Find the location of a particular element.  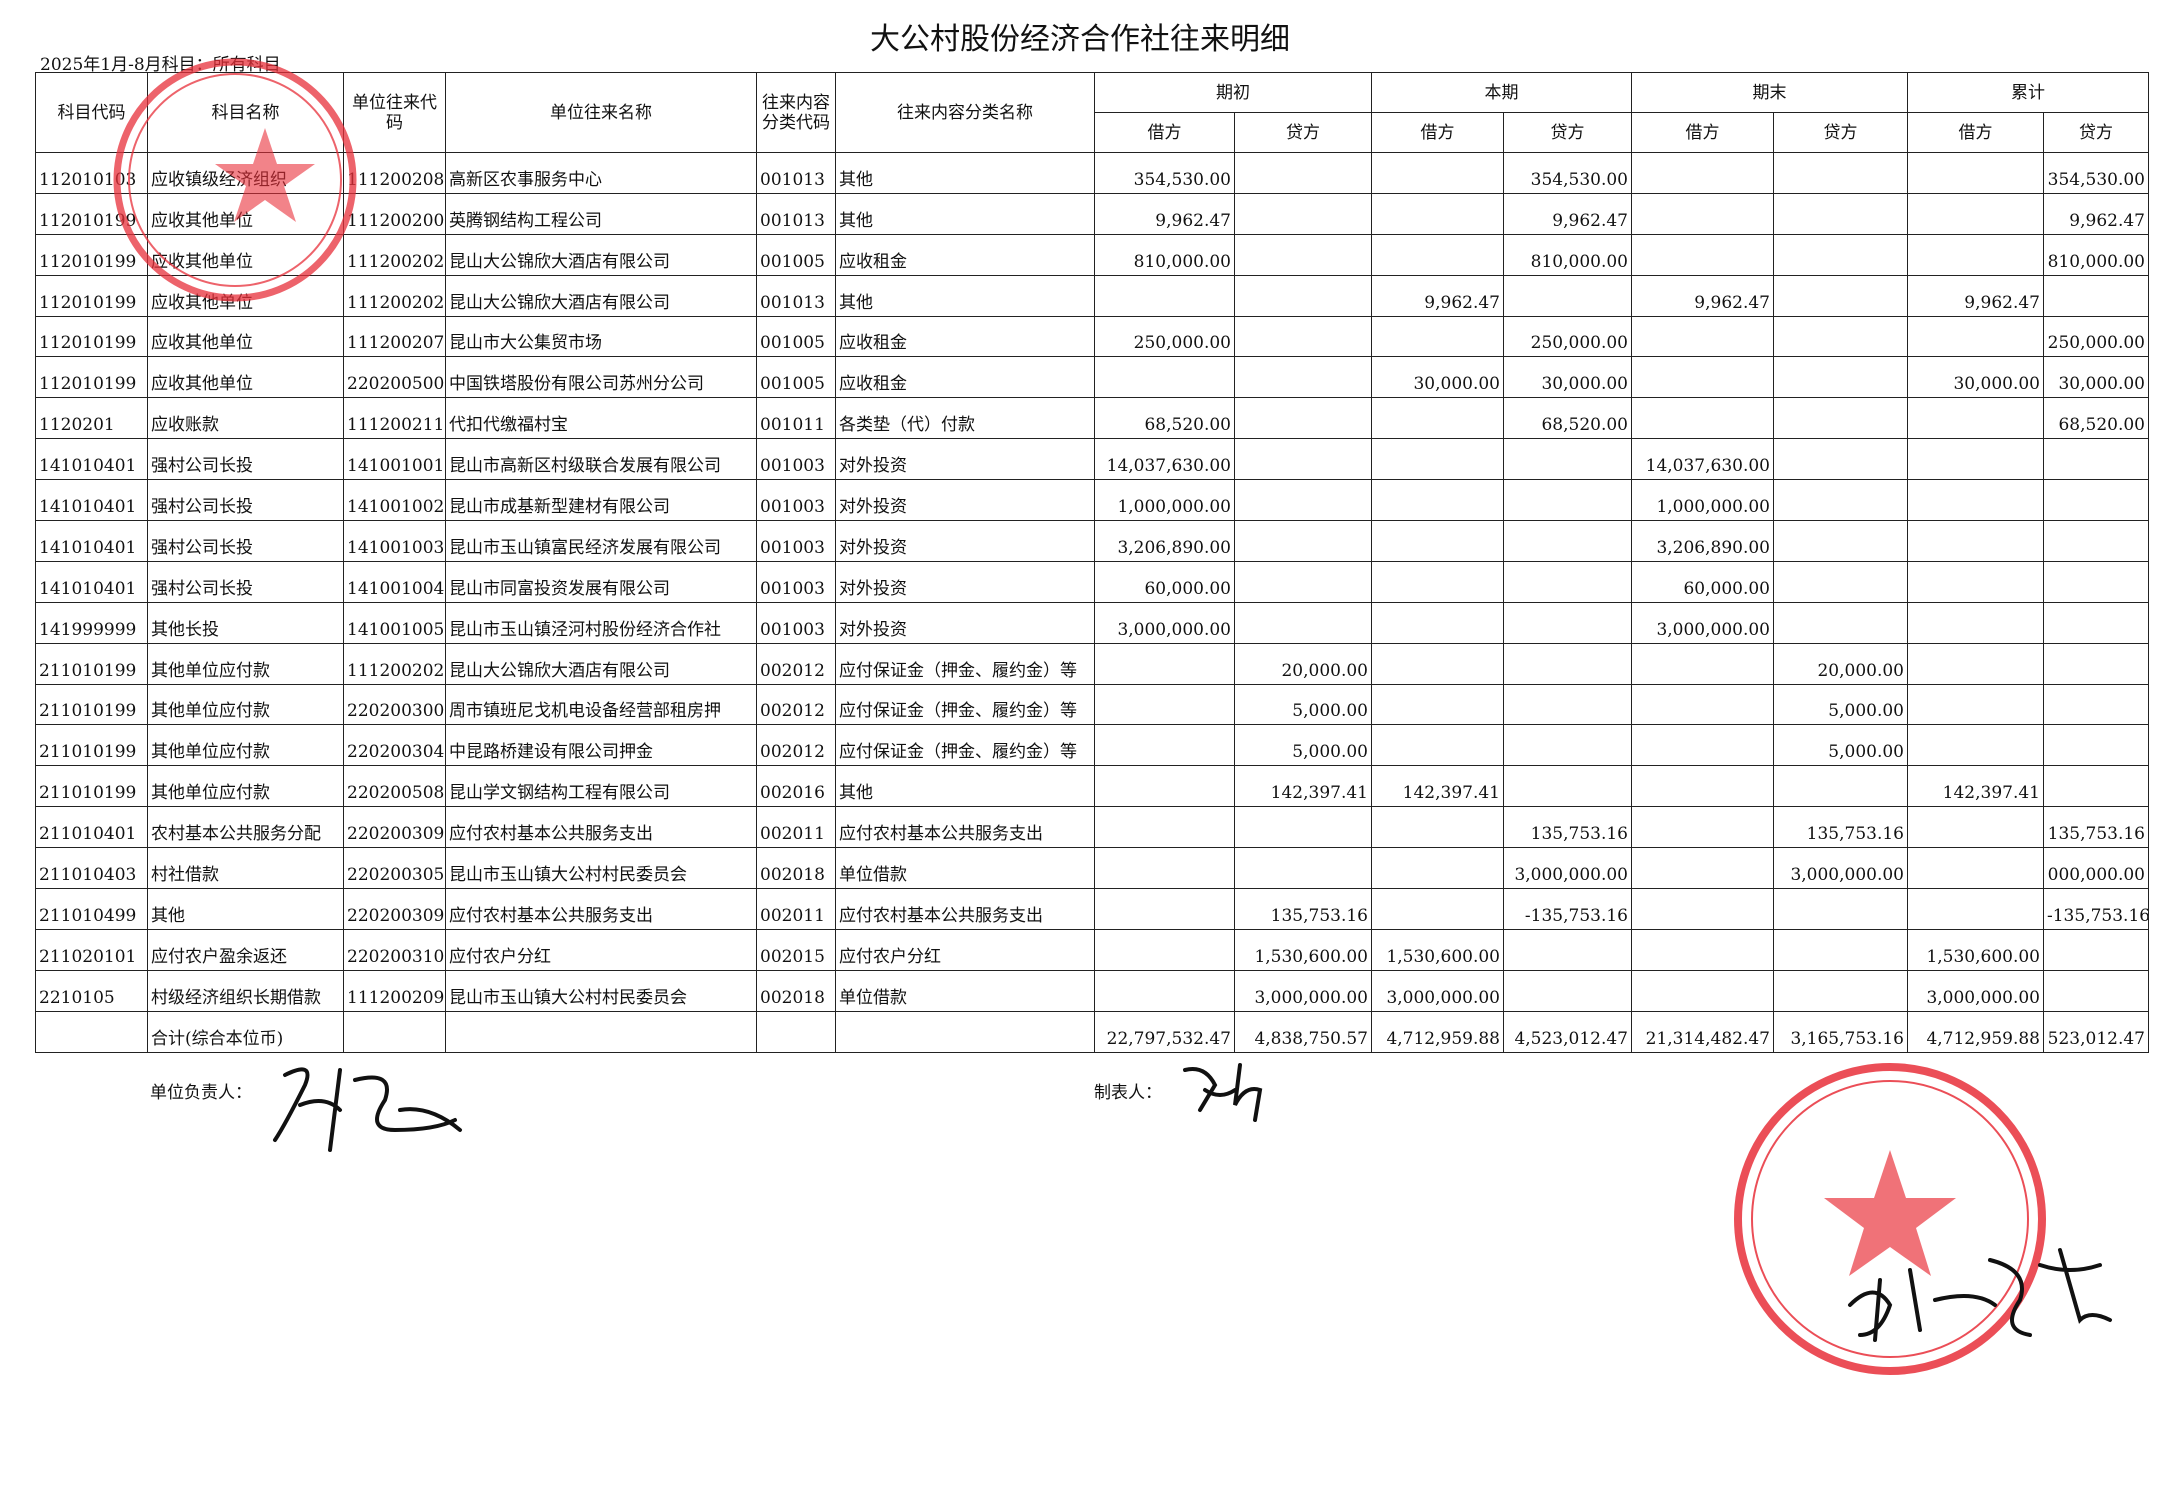

table-cell: 村社借款 is located at coordinates (245, 868).